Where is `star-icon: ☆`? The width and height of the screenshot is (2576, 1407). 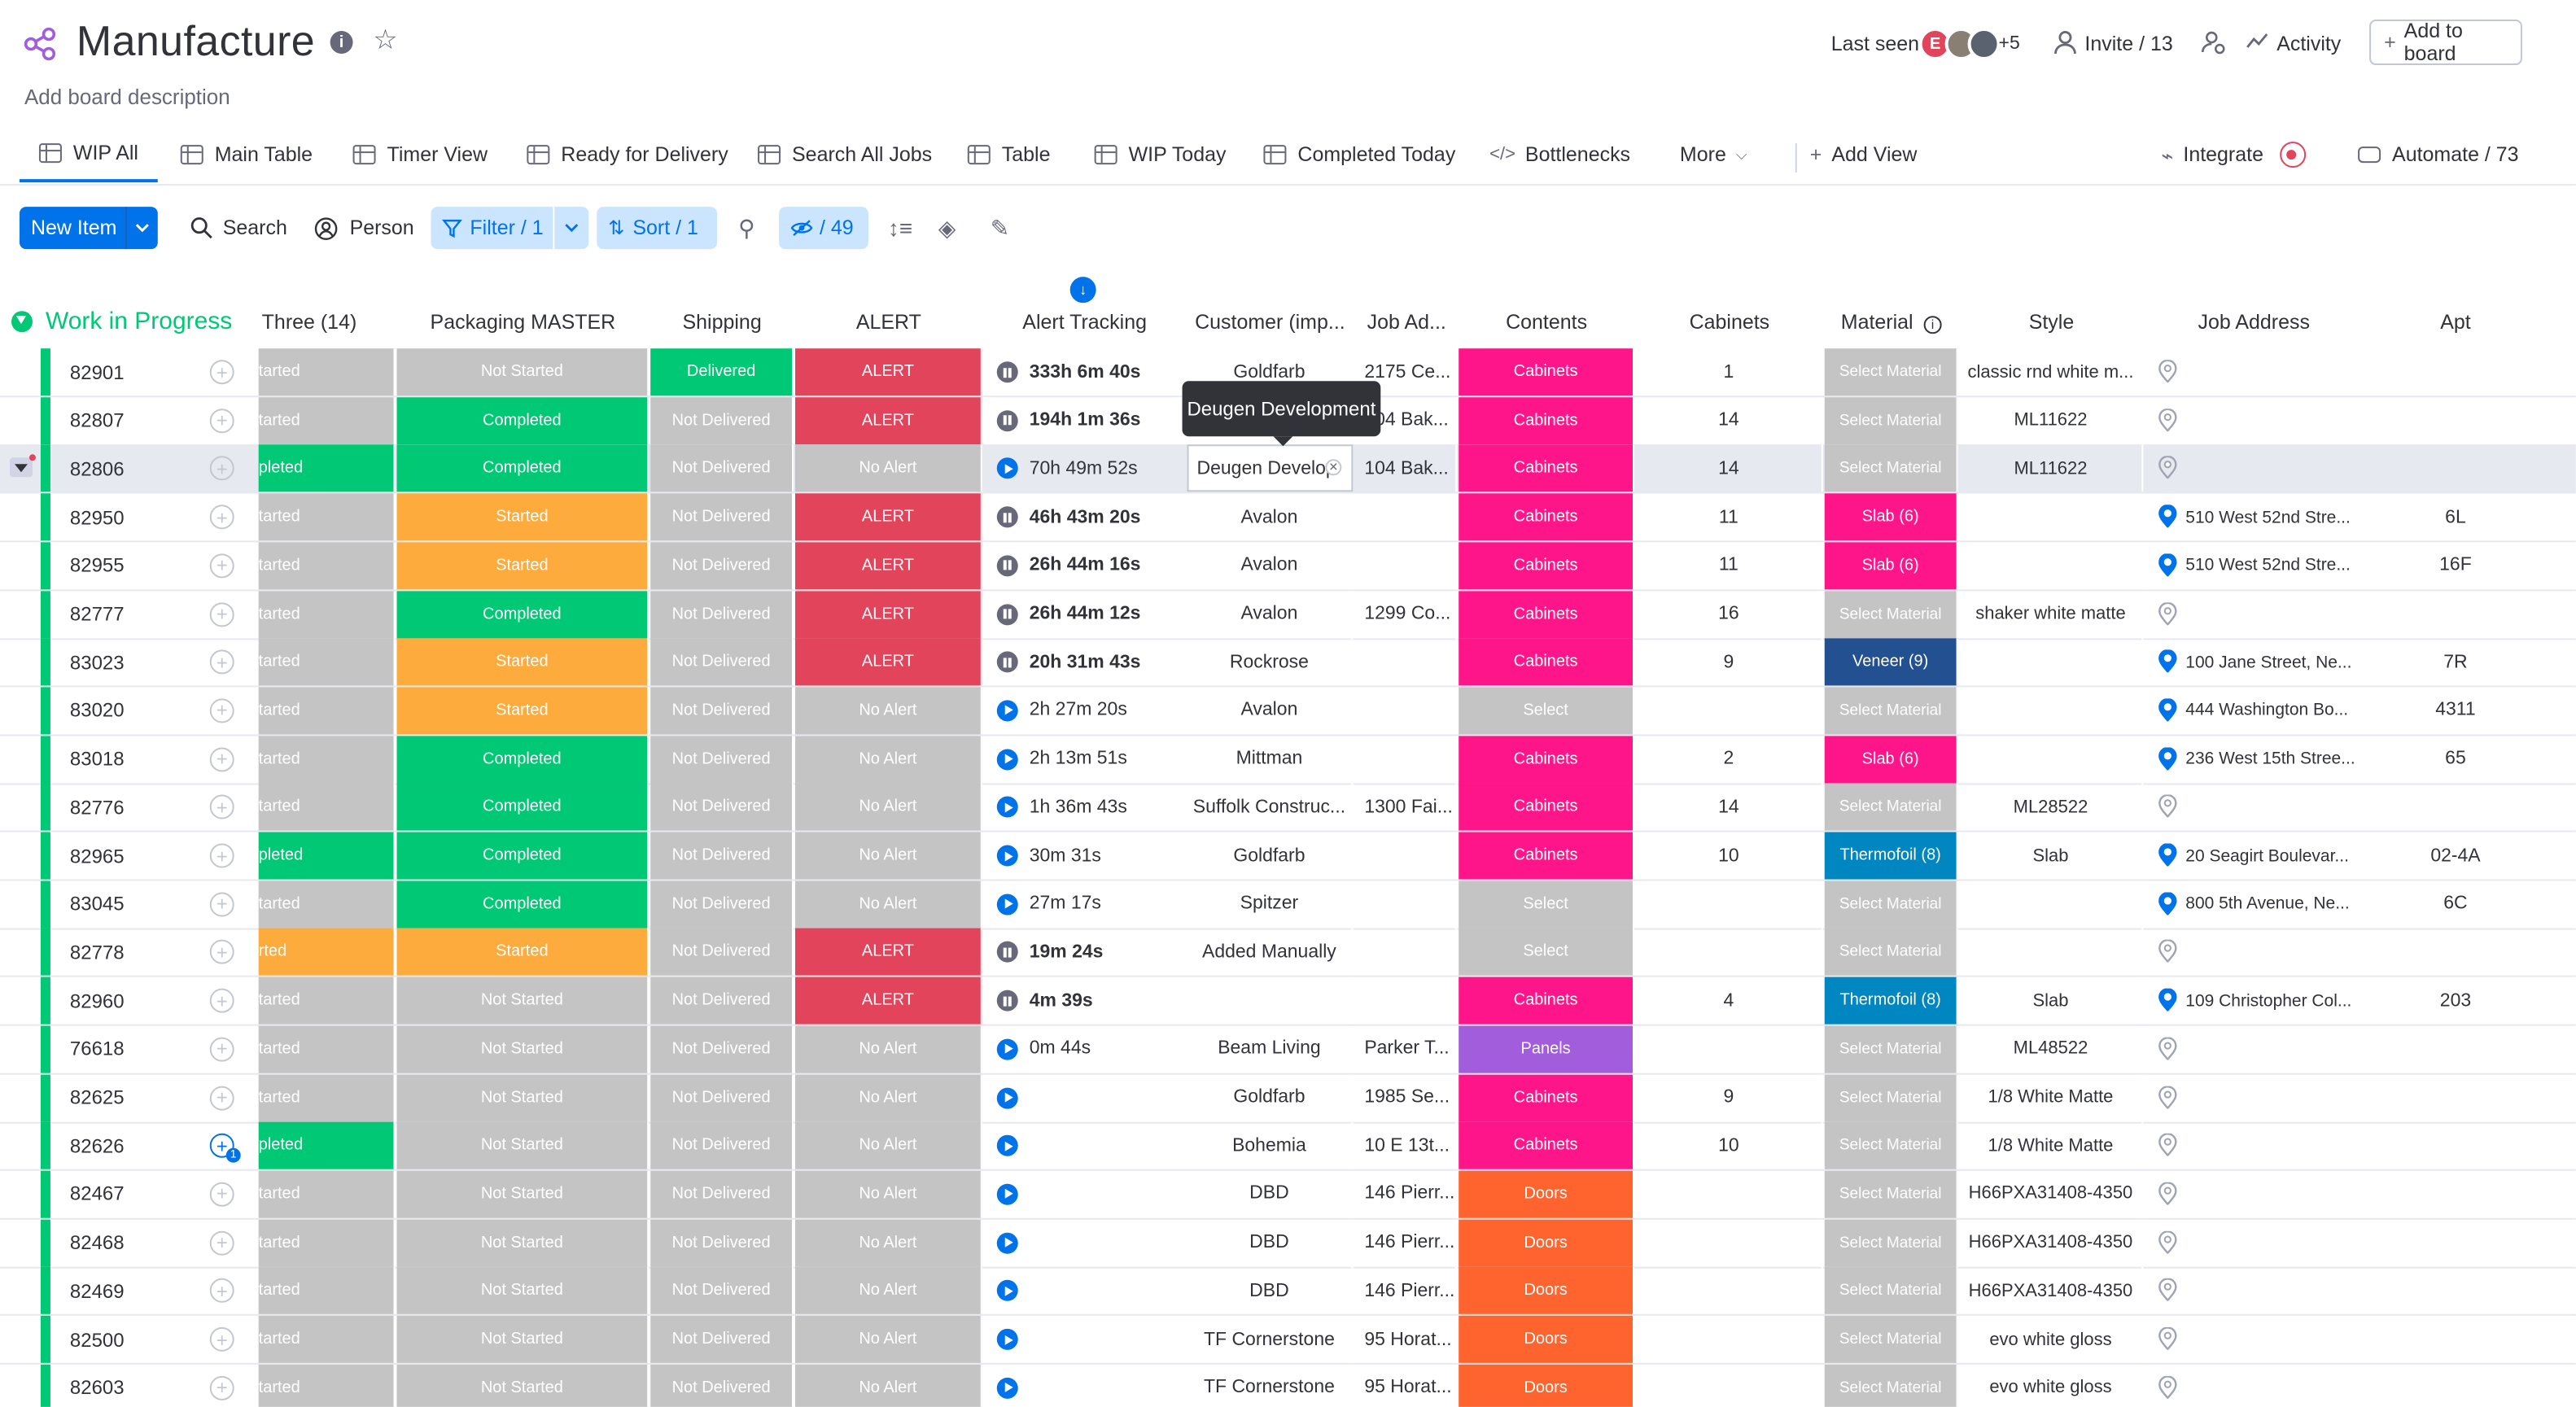
star-icon: ☆ is located at coordinates (385, 40).